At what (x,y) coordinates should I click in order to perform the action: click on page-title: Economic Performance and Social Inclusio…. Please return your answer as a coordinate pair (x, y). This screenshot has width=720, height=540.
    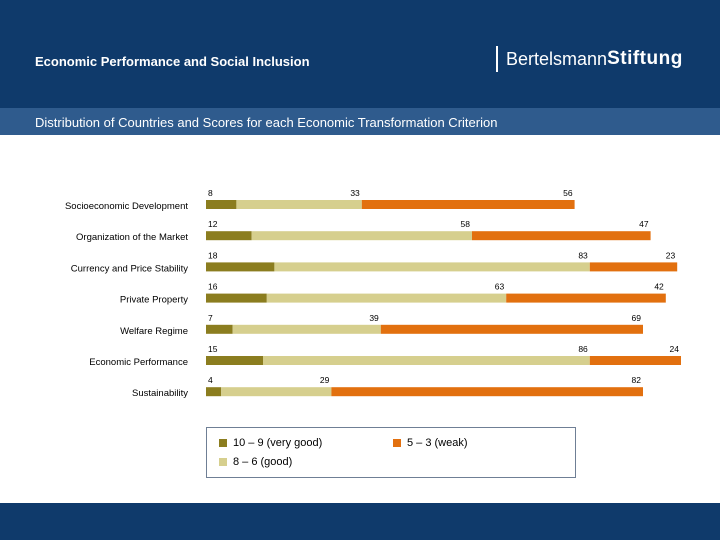
    Looking at the image, I should click on (172, 61).